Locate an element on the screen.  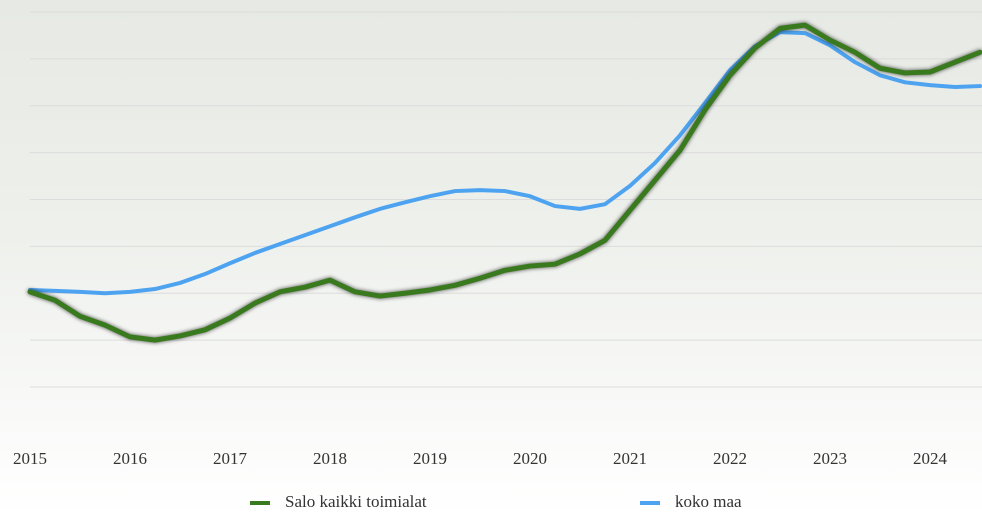
x-tick-label: 2017 is located at coordinates (230, 458).